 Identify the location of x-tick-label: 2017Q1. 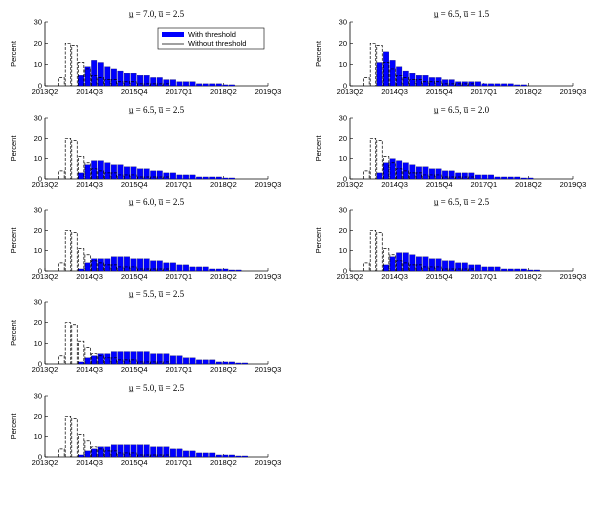
(178, 276).